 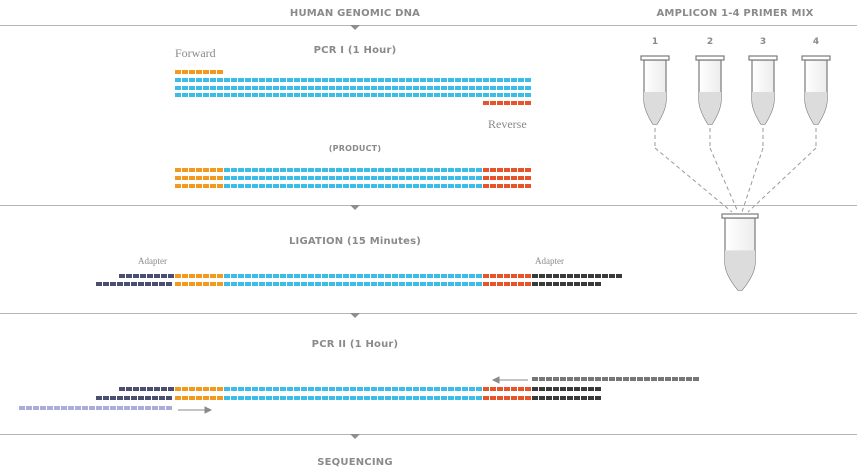 I want to click on pcr2-dna-segment, so click(x=353, y=398).